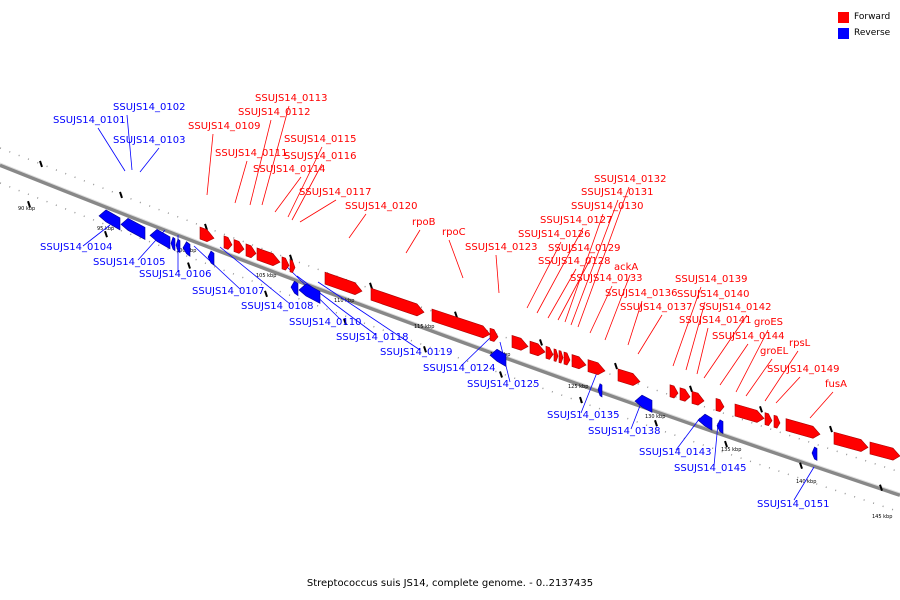 The image size is (900, 600). Describe the element at coordinates (424, 327) in the screenshot. I see `tick-label: 115 kbp` at that location.